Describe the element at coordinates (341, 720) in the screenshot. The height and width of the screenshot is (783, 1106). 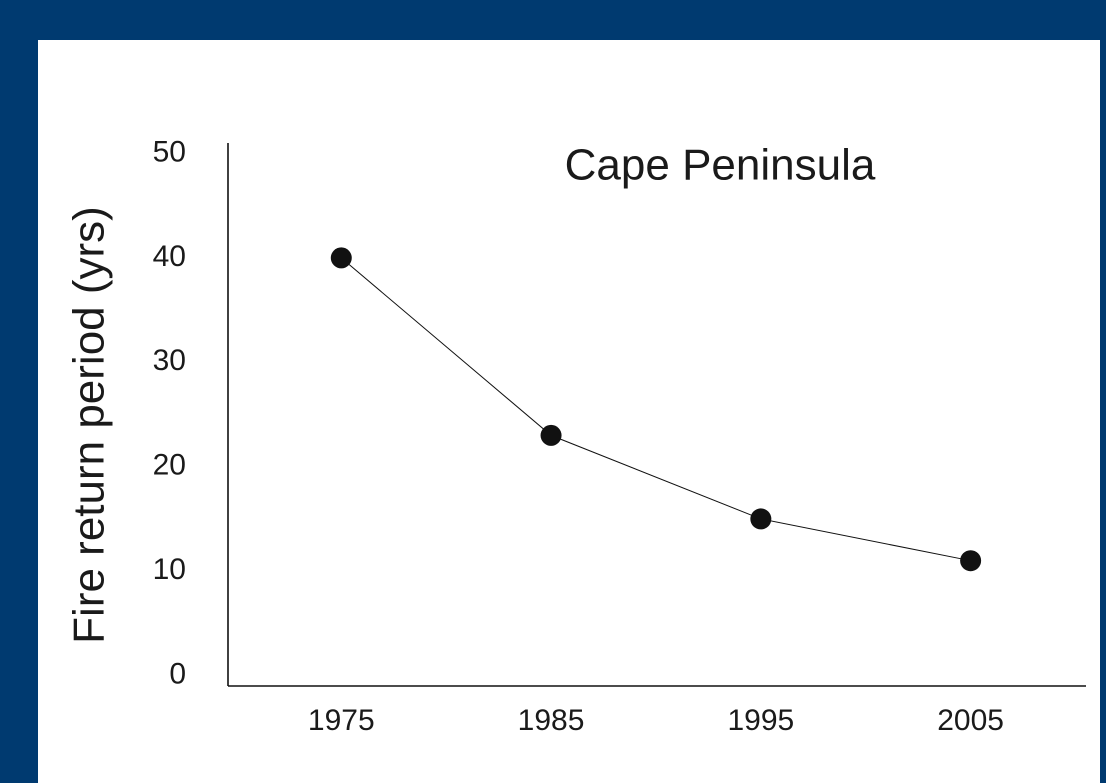
I see `x-tick-label: 1975` at that location.